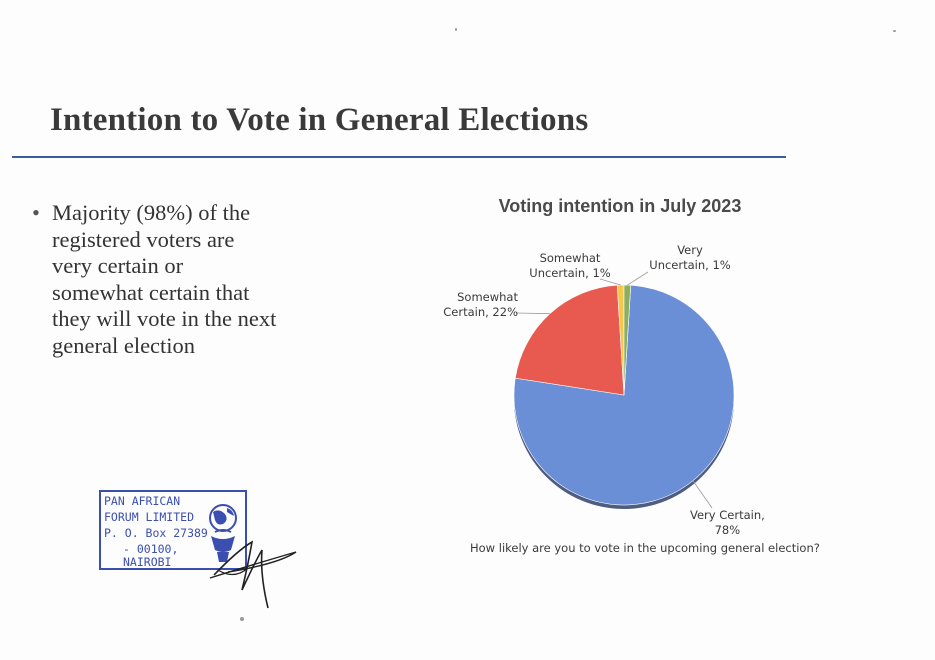  I want to click on leader-somewhat-uncertain, so click(610, 282).